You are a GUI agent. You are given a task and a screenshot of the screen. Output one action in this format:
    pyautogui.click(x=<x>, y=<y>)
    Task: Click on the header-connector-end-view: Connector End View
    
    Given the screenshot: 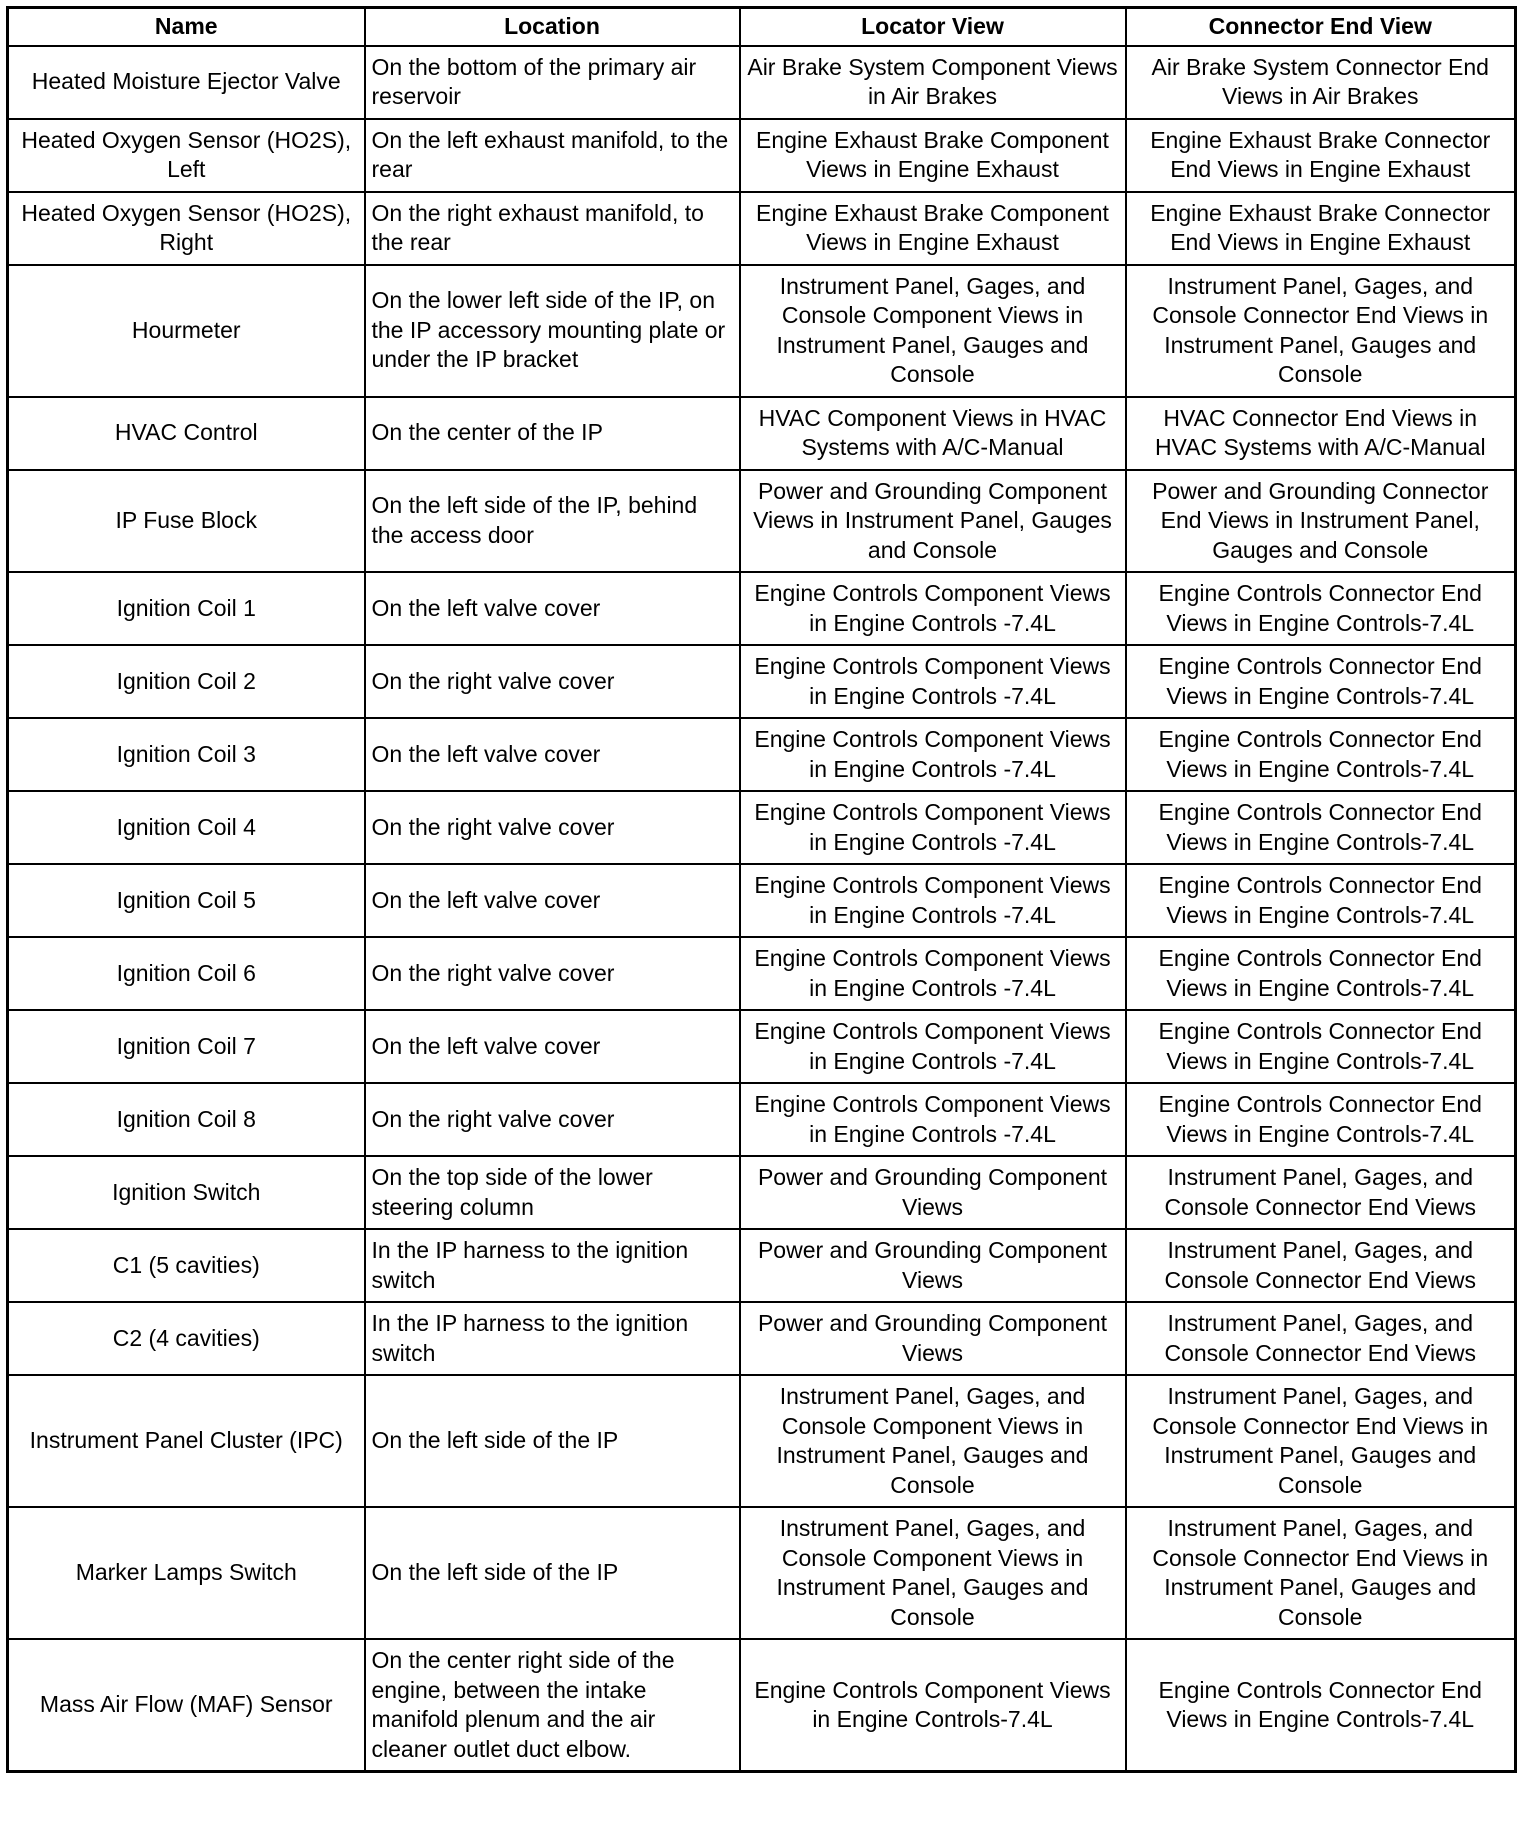 What is the action you would take?
    pyautogui.click(x=1320, y=26)
    